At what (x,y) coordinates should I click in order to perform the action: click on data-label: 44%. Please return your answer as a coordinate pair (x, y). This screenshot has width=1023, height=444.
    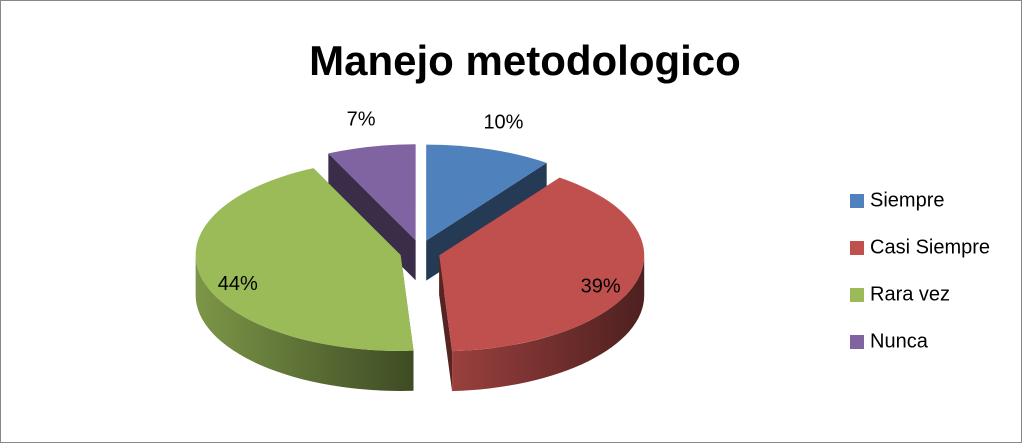
    Looking at the image, I should click on (238, 284).